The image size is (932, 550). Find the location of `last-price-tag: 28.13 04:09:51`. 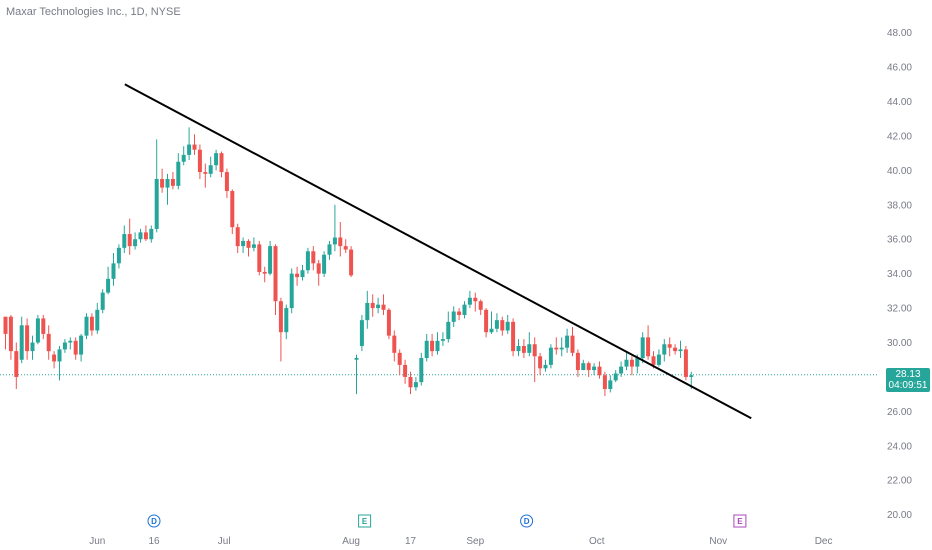

last-price-tag: 28.13 04:09:51 is located at coordinates (908, 379).